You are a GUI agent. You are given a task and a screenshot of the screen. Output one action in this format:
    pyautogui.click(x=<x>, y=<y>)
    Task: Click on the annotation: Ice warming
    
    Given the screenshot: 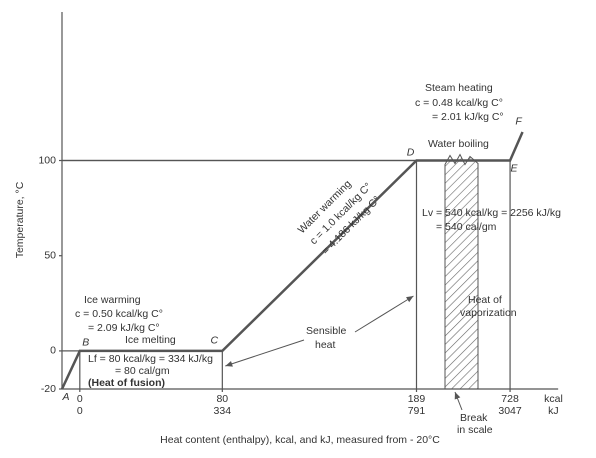 What is the action you would take?
    pyautogui.click(x=112, y=300)
    